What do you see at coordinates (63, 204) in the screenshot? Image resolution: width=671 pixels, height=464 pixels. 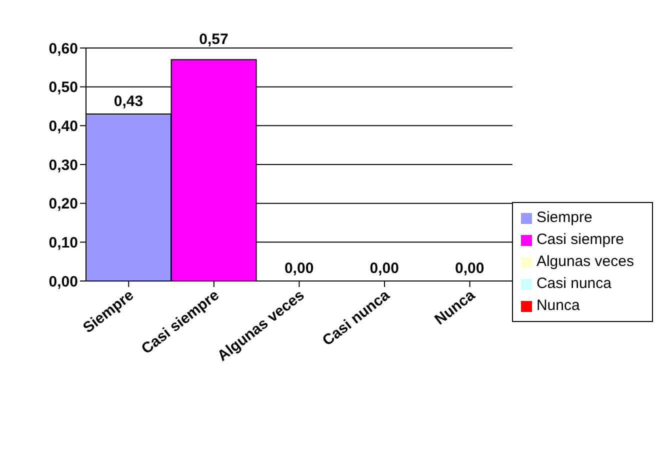 I see `y-tick-label: 0,20` at bounding box center [63, 204].